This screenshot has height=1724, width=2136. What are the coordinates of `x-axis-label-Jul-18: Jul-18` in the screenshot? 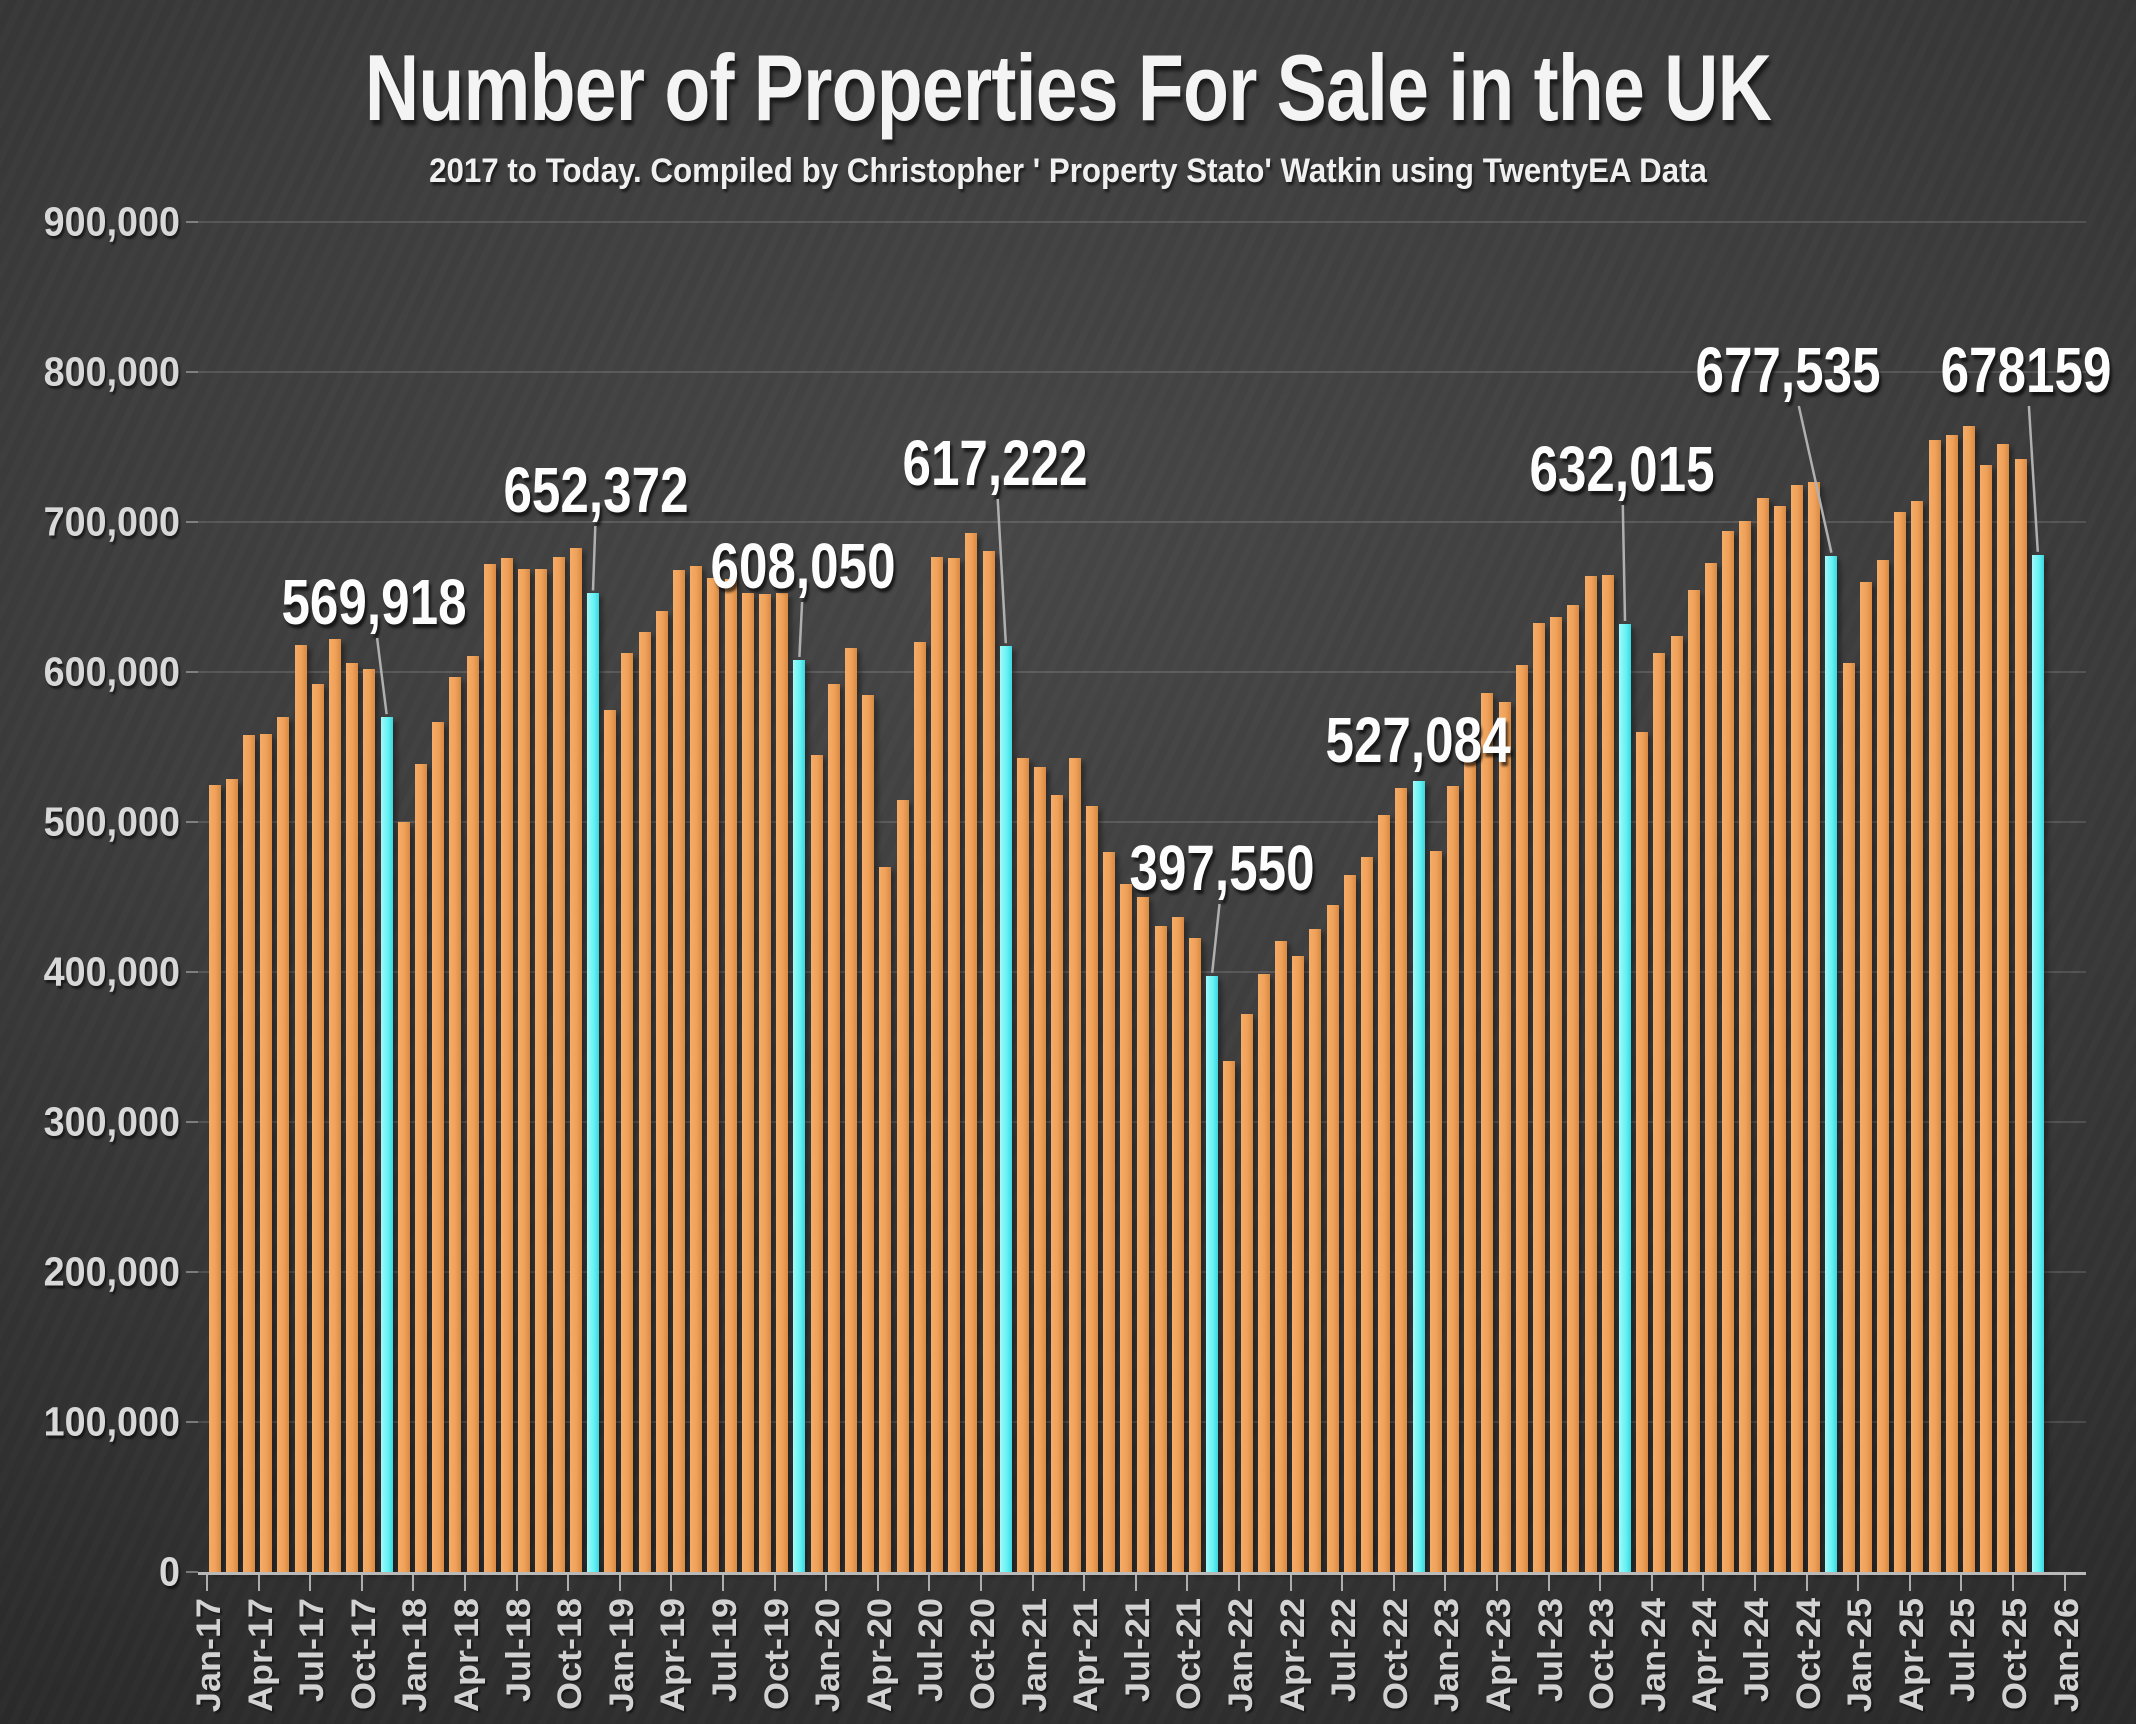 It's located at (518, 1650).